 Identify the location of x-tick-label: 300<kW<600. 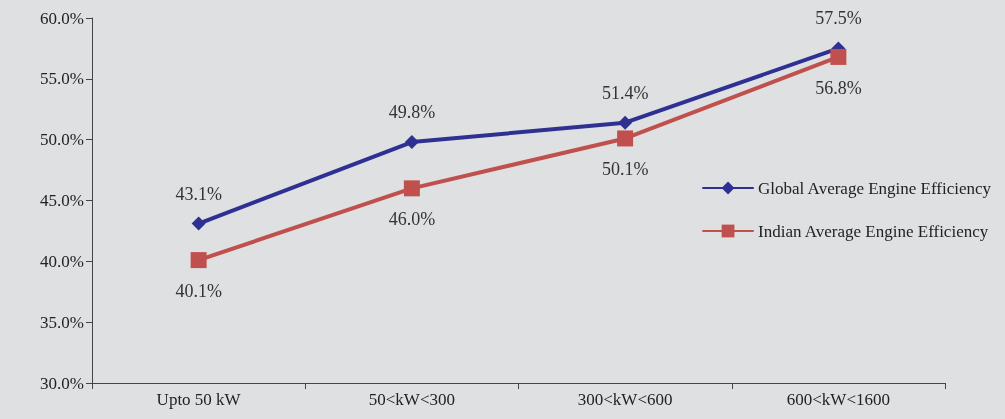
(625, 399).